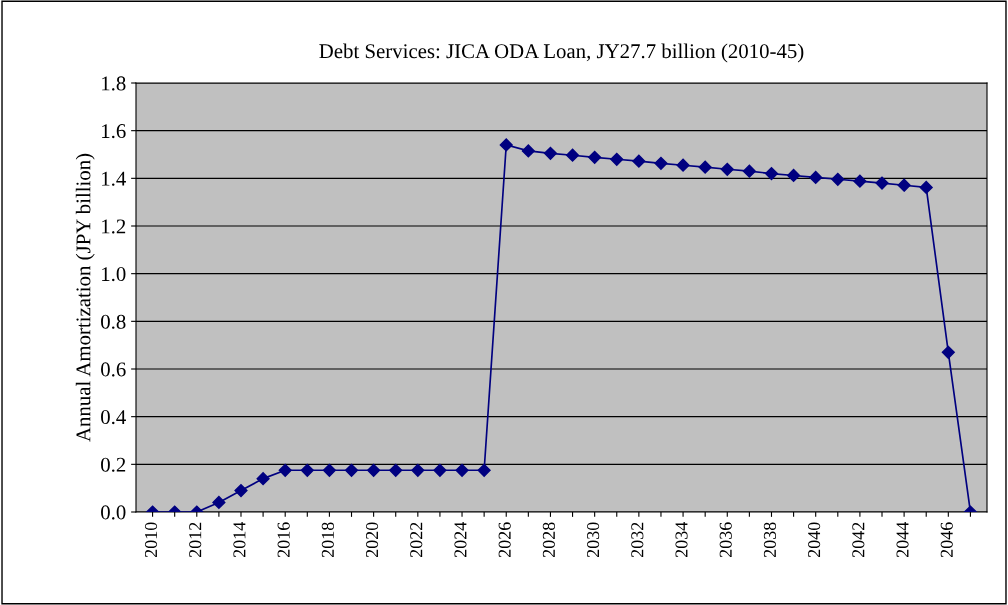 The height and width of the screenshot is (605, 1008). Describe the element at coordinates (151, 540) in the screenshot. I see `x-tick-label: 2010` at that location.